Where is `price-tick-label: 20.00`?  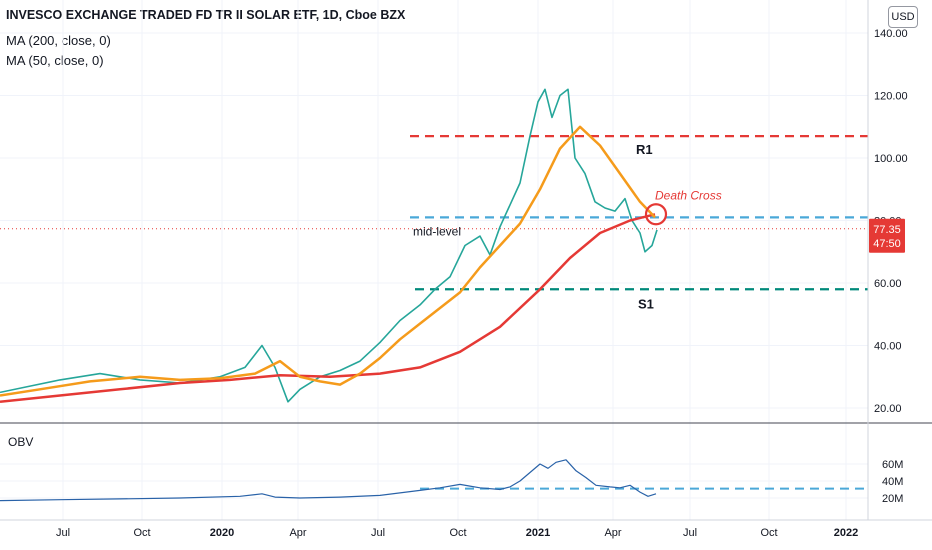
price-tick-label: 20.00 is located at coordinates (888, 409).